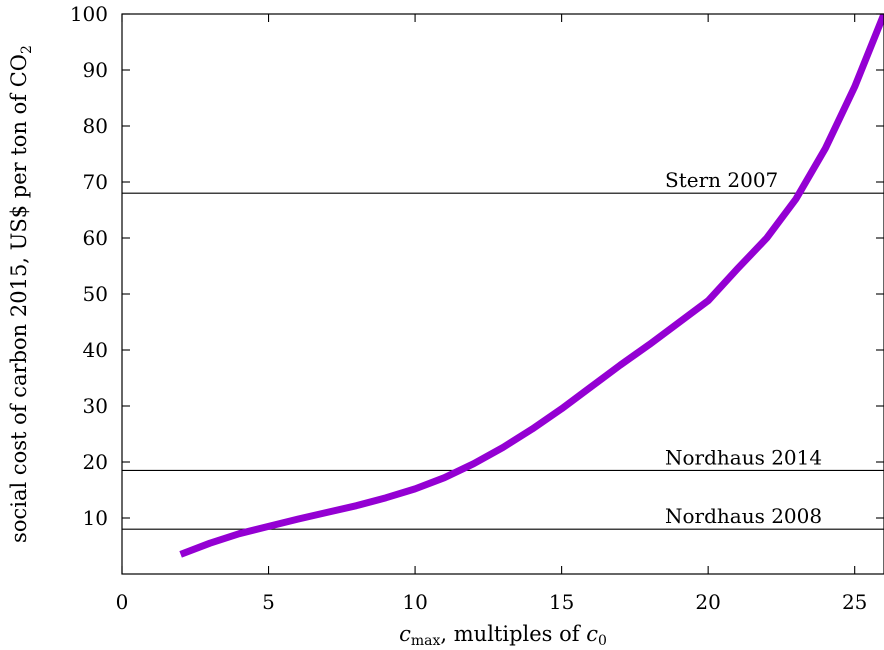 The image size is (884, 650). I want to click on y-tick-label-0: 10, so click(95, 518).